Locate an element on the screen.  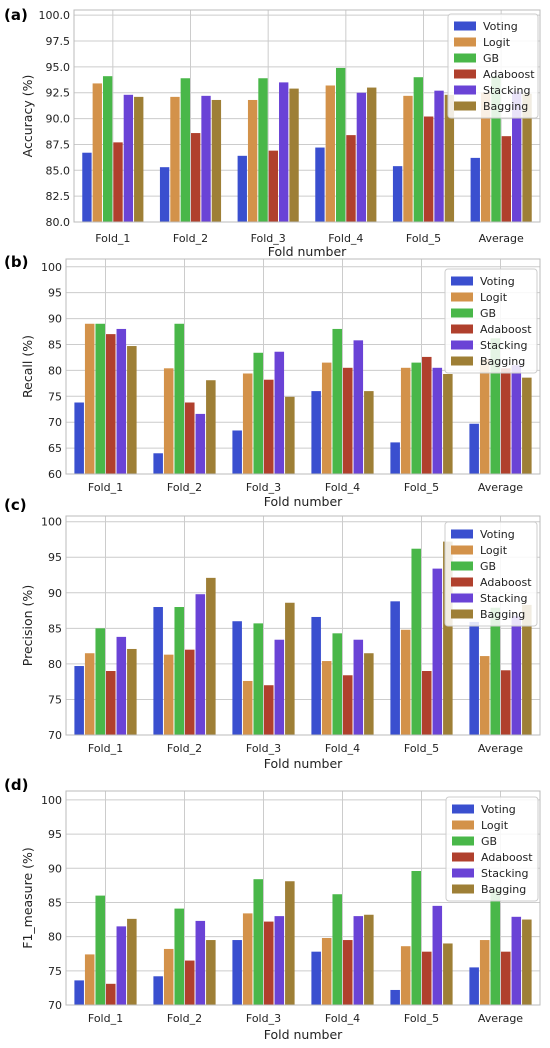
legend-label-bagging: Bagging is located at coordinates (503, 889).